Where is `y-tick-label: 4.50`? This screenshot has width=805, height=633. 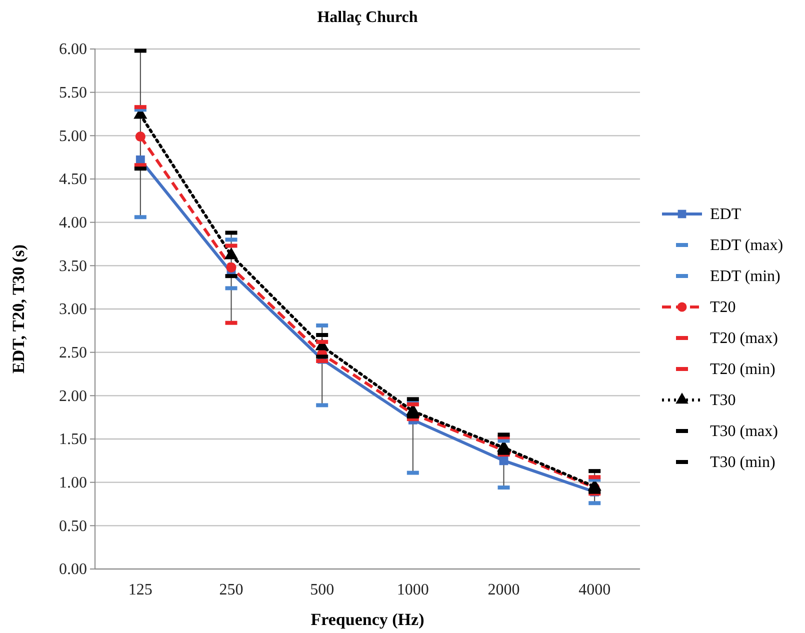 y-tick-label: 4.50 is located at coordinates (73, 179).